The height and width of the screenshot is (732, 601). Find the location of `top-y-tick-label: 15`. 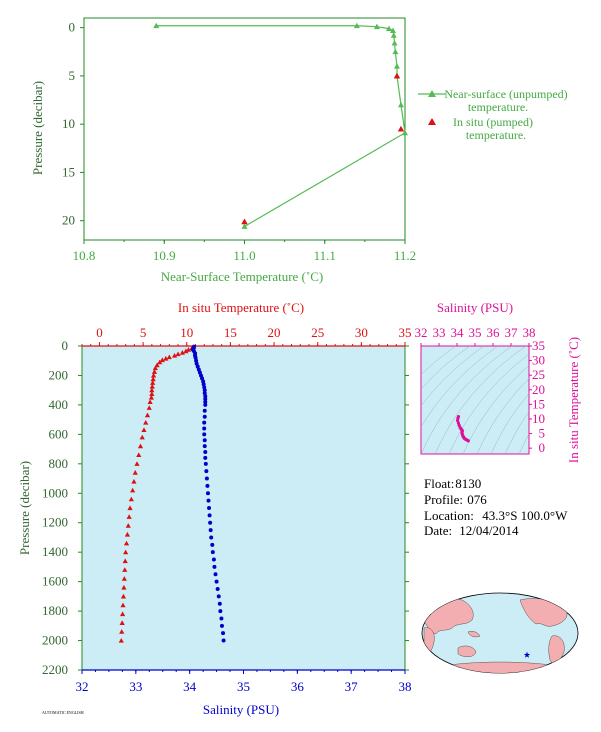

top-y-tick-label: 15 is located at coordinates (68, 171).